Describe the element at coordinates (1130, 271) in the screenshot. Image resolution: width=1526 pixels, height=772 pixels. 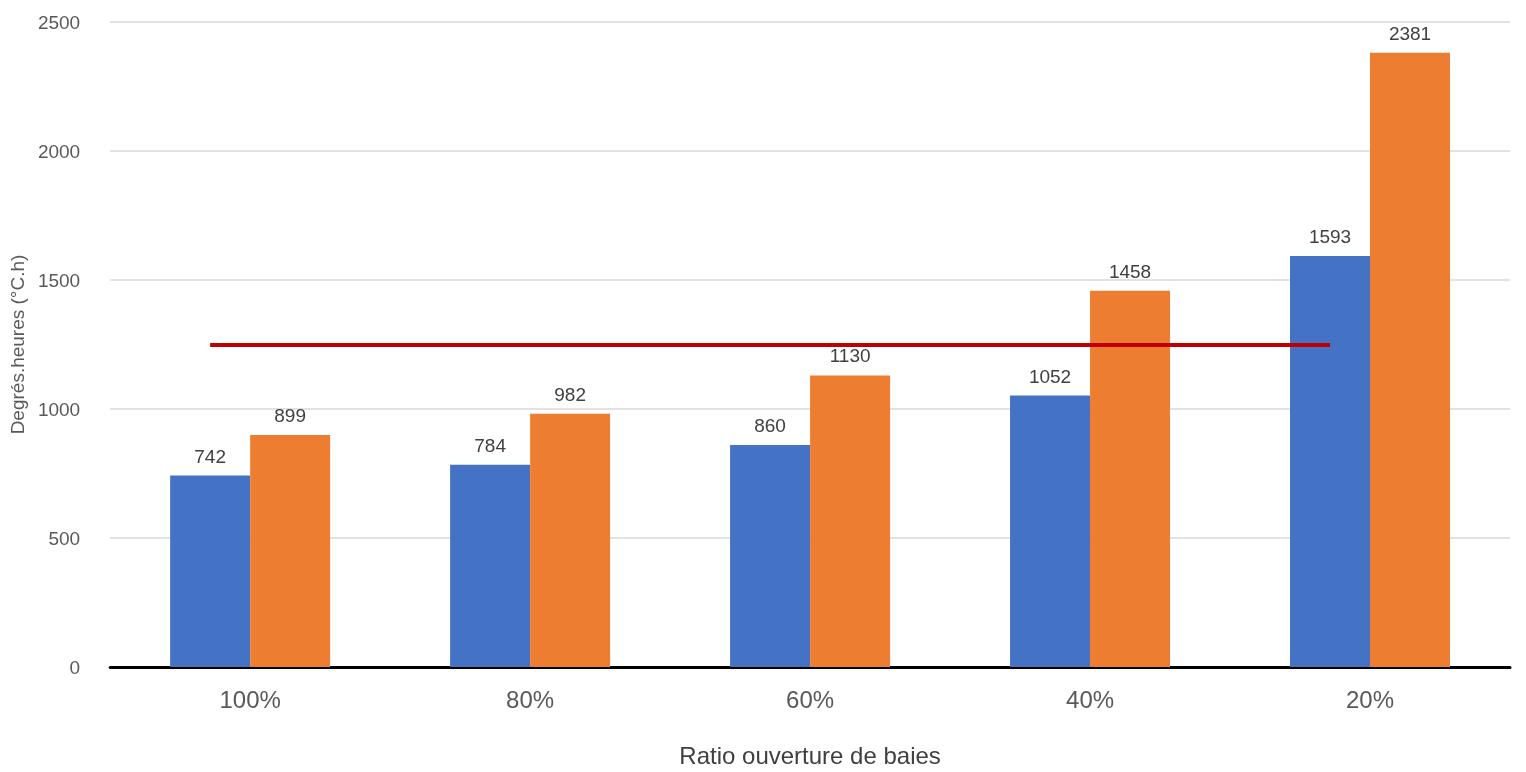
I see `data-label: 1458` at that location.